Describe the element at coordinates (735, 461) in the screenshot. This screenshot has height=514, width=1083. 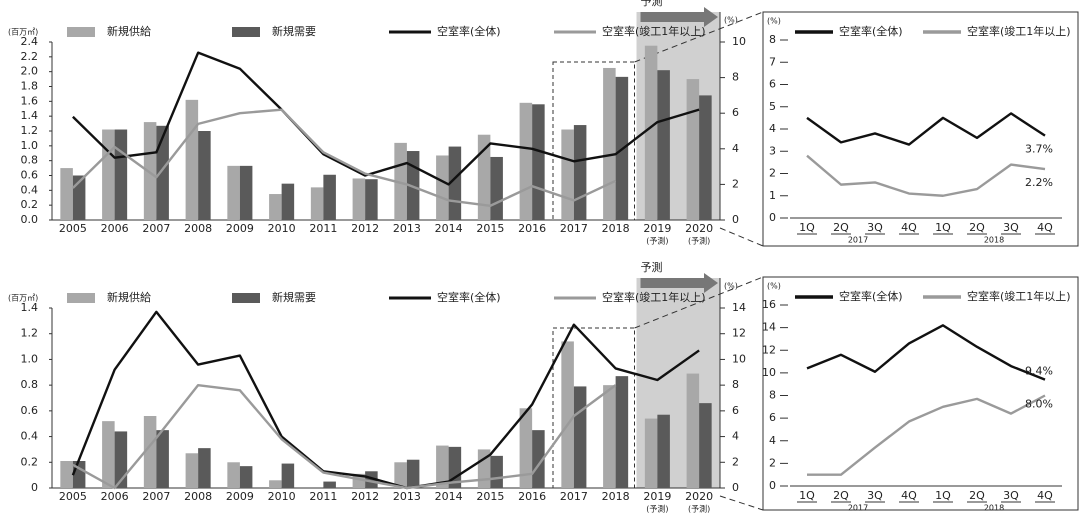
I see `y2-tick-label: 2` at that location.